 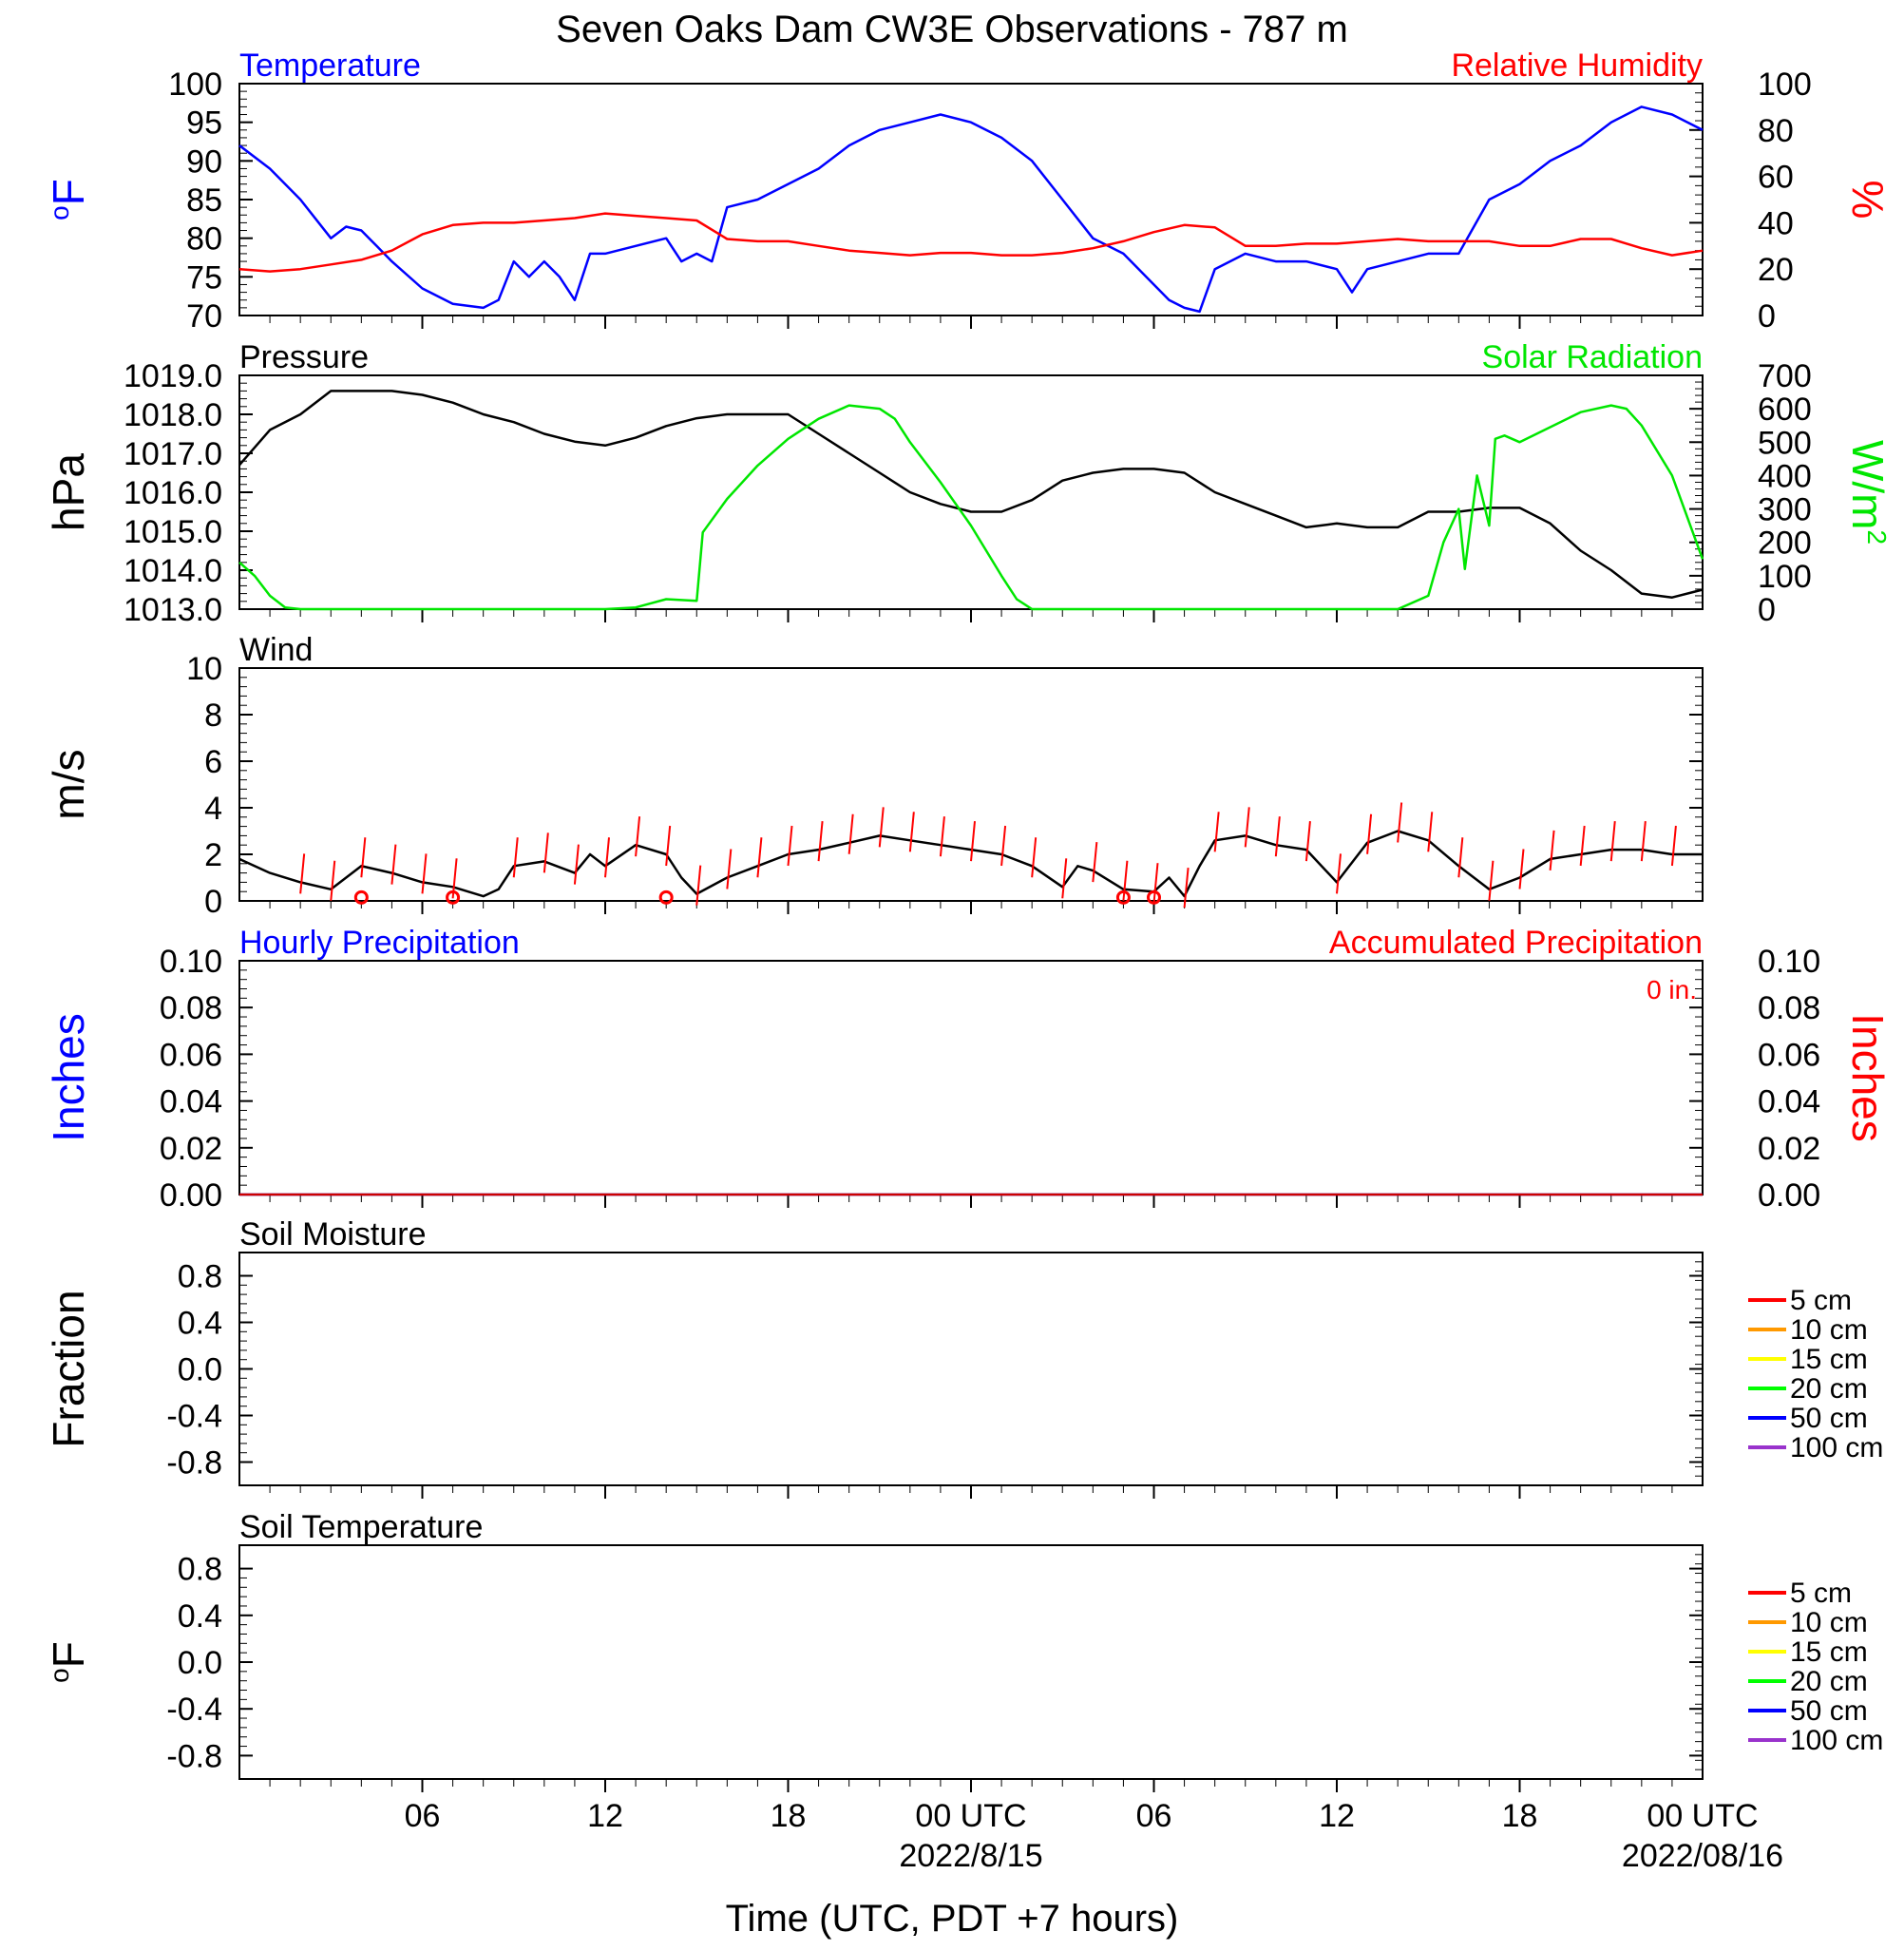 What do you see at coordinates (1577, 66) in the screenshot?
I see `panel-right-title: Relative Humidity` at bounding box center [1577, 66].